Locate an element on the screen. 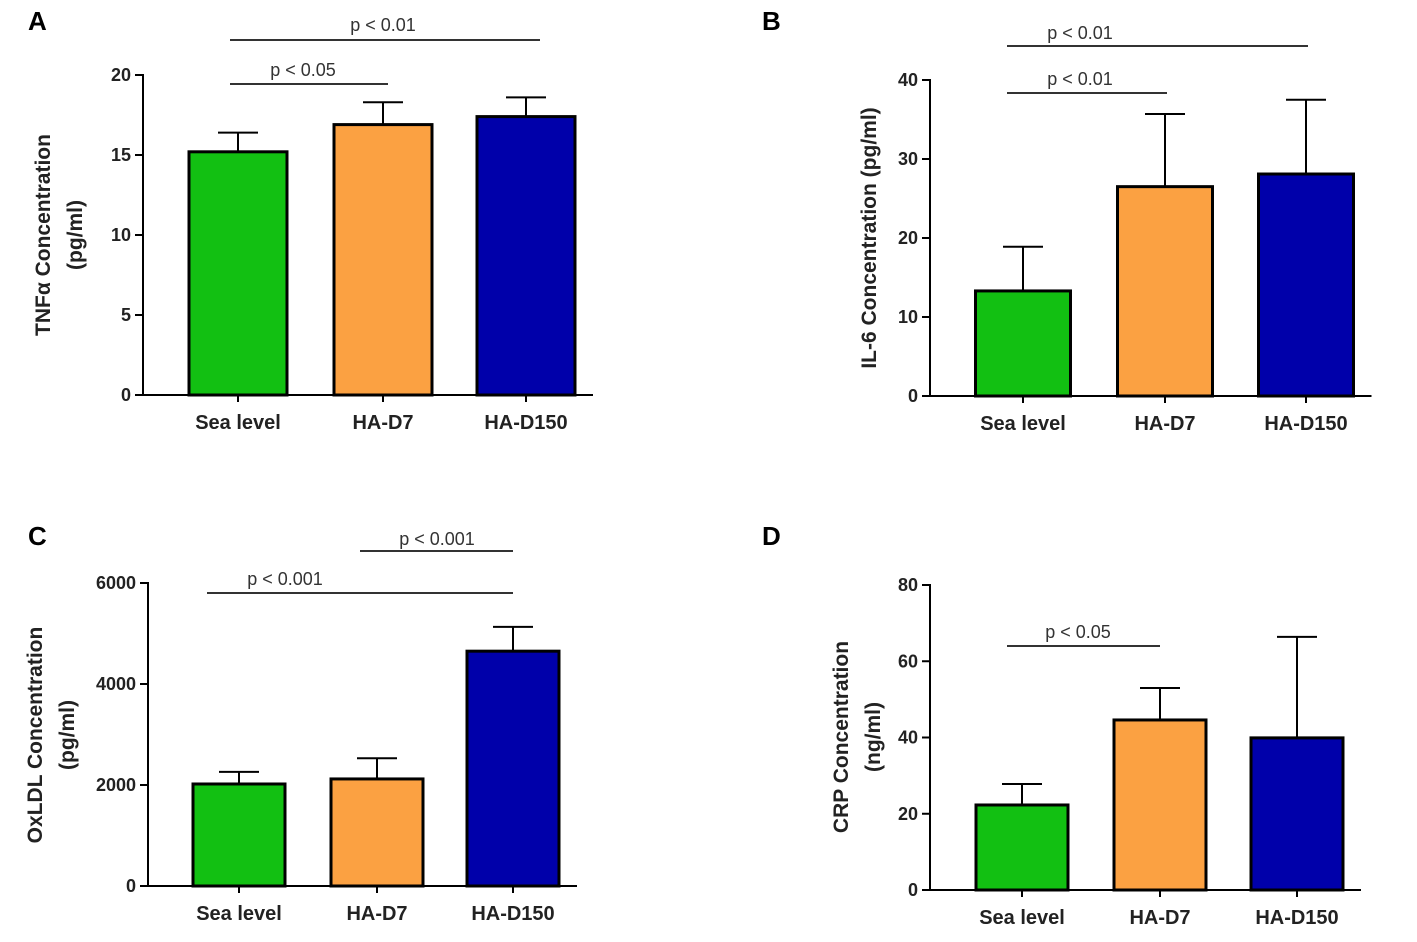 This screenshot has height=942, width=1417. y-tick-label: 5 is located at coordinates (126, 315).